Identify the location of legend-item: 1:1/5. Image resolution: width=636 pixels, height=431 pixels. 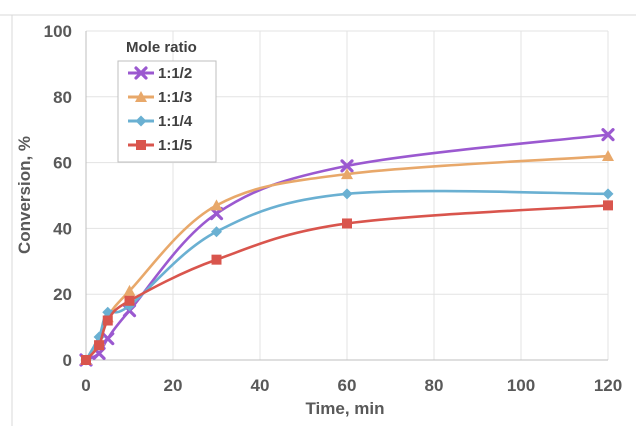
(160, 145).